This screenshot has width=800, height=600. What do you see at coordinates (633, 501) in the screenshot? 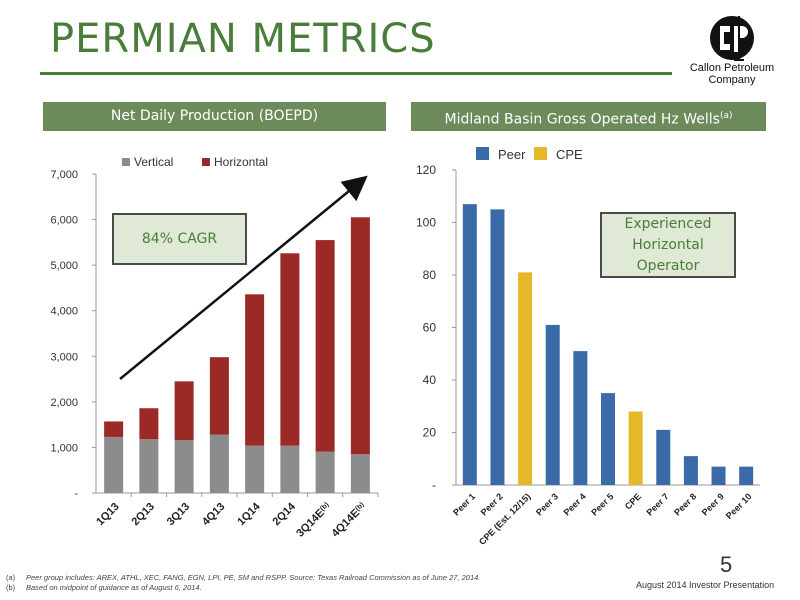
I see `x-tick-label: CPE` at bounding box center [633, 501].